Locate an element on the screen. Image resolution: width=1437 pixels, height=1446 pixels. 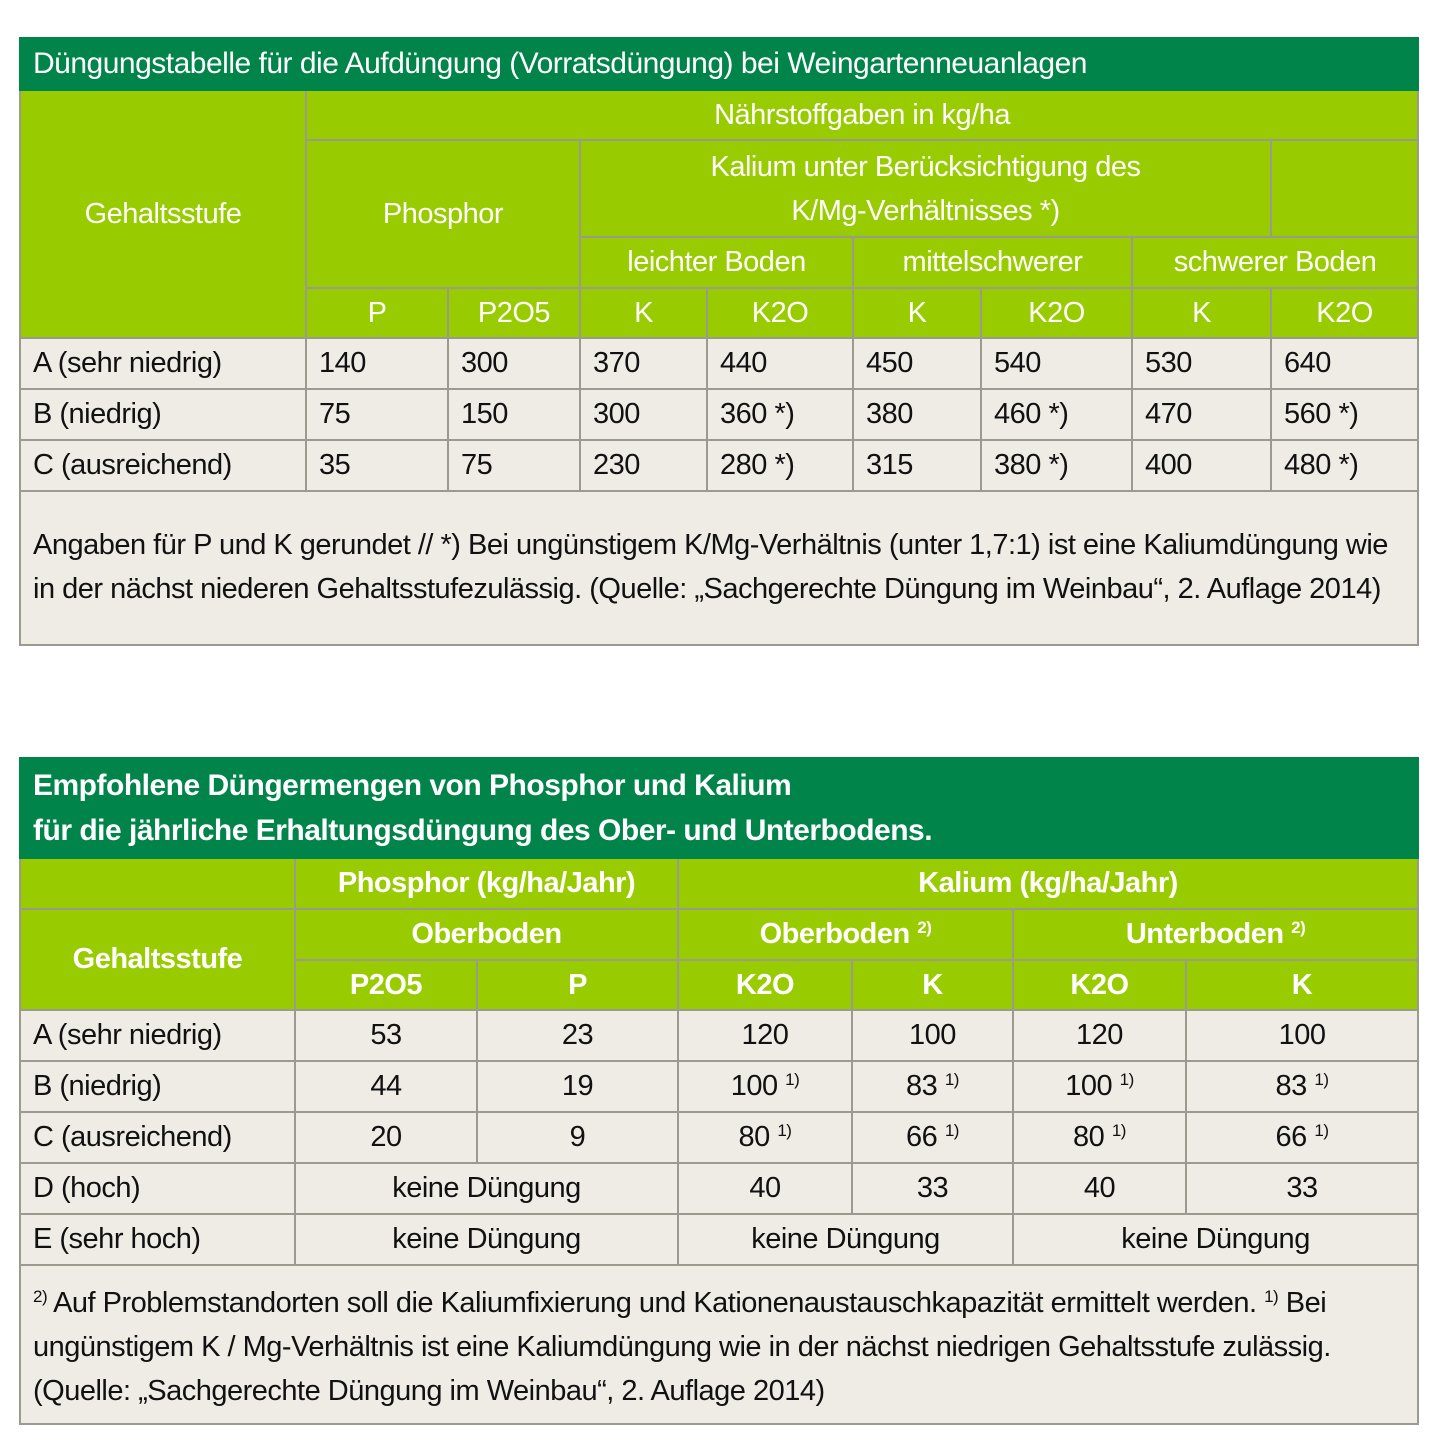
cell: 440 is located at coordinates (780, 363).